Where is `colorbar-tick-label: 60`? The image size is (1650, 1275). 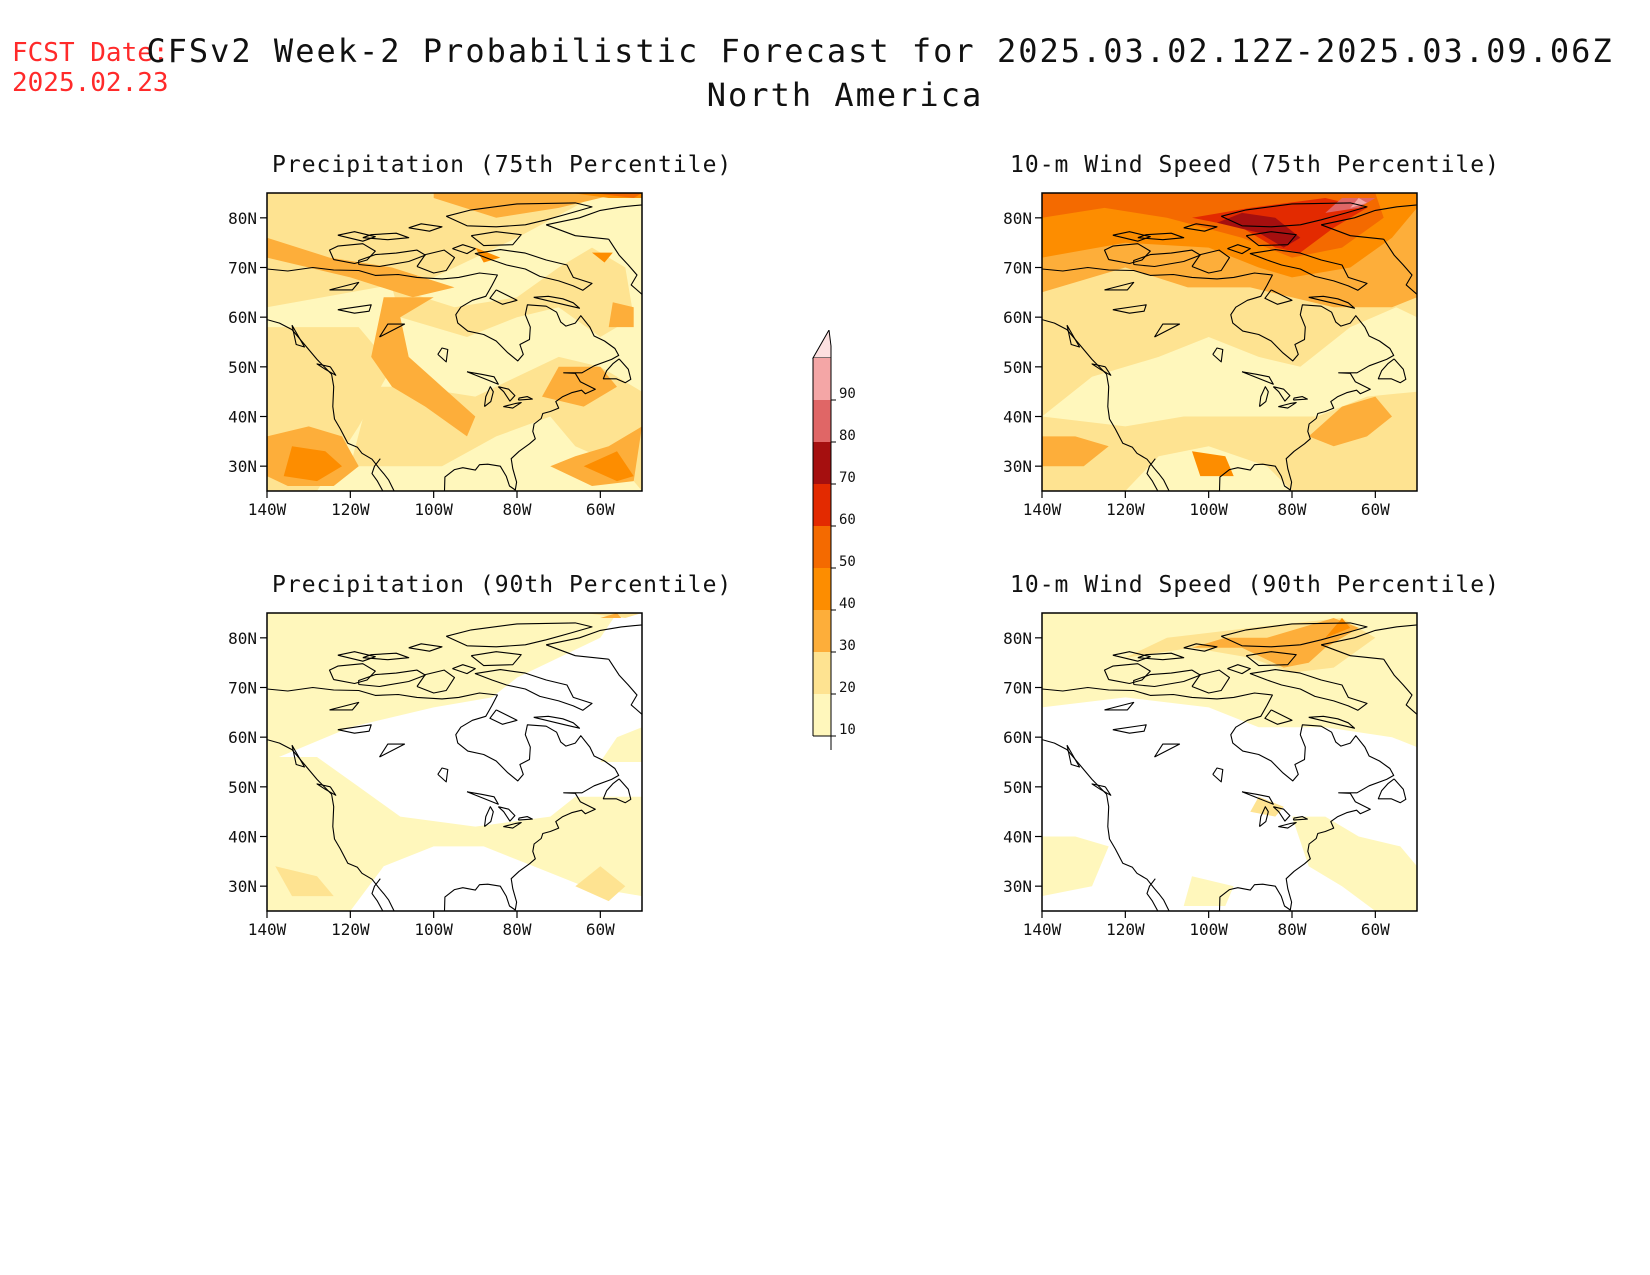 colorbar-tick-label: 60 is located at coordinates (847, 520).